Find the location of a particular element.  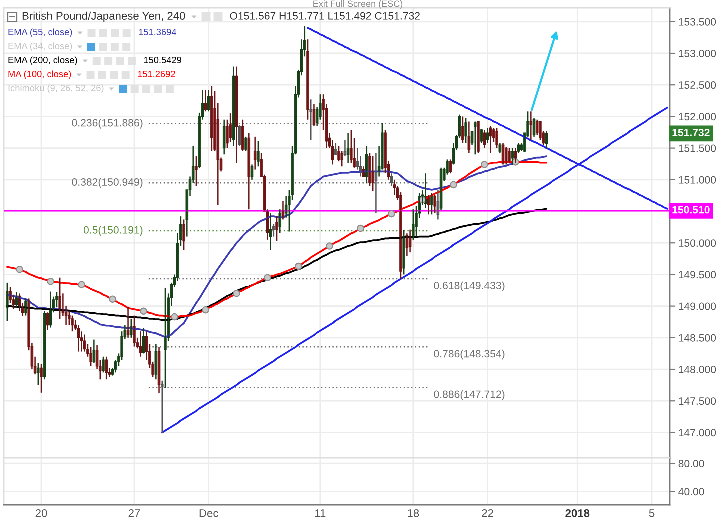

y-tick-label: 152.000 is located at coordinates (697, 117).